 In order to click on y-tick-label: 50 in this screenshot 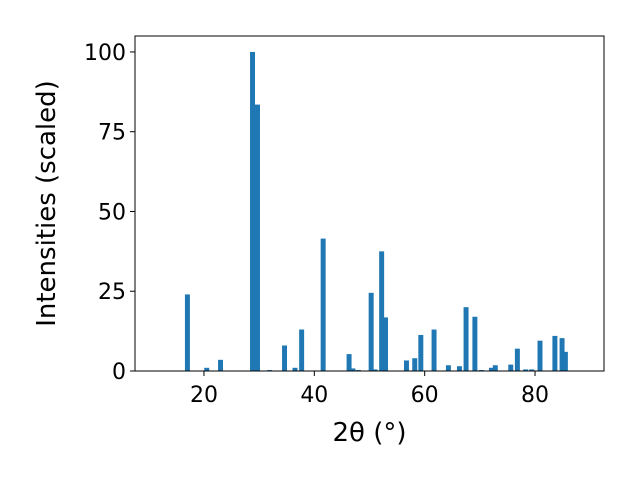, I will do `click(112, 212)`.